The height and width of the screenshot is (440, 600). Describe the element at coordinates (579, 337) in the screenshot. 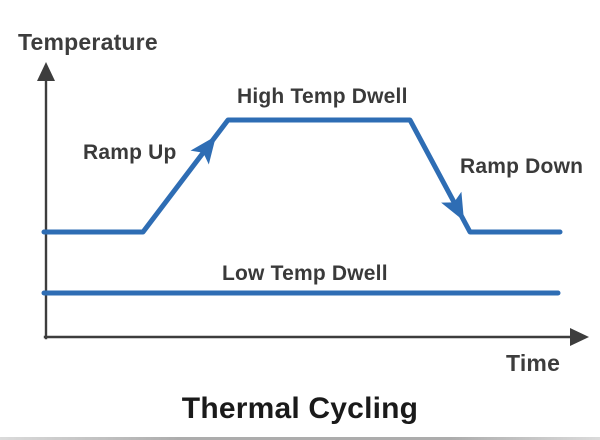

I see `x-axis-arrowhead-icon` at that location.